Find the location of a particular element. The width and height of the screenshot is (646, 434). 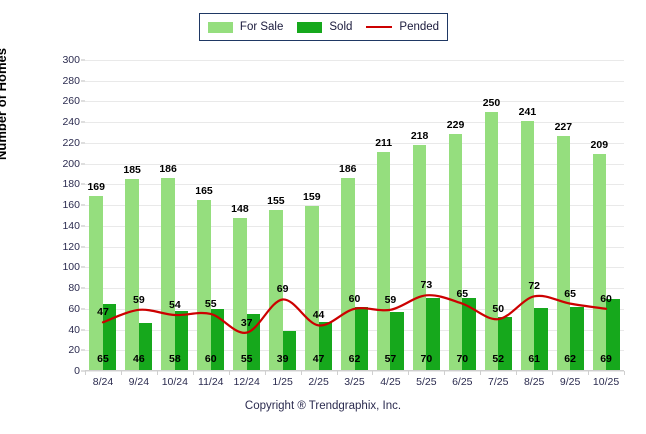

bar-value-label-sold: 58 is located at coordinates (174, 359).